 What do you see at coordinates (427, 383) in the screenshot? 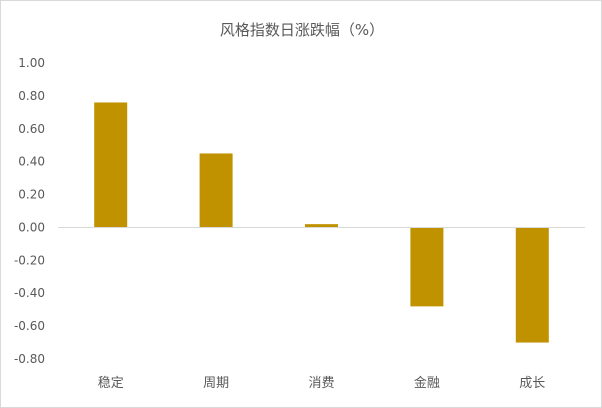
I see `x-category-label: 金融` at bounding box center [427, 383].